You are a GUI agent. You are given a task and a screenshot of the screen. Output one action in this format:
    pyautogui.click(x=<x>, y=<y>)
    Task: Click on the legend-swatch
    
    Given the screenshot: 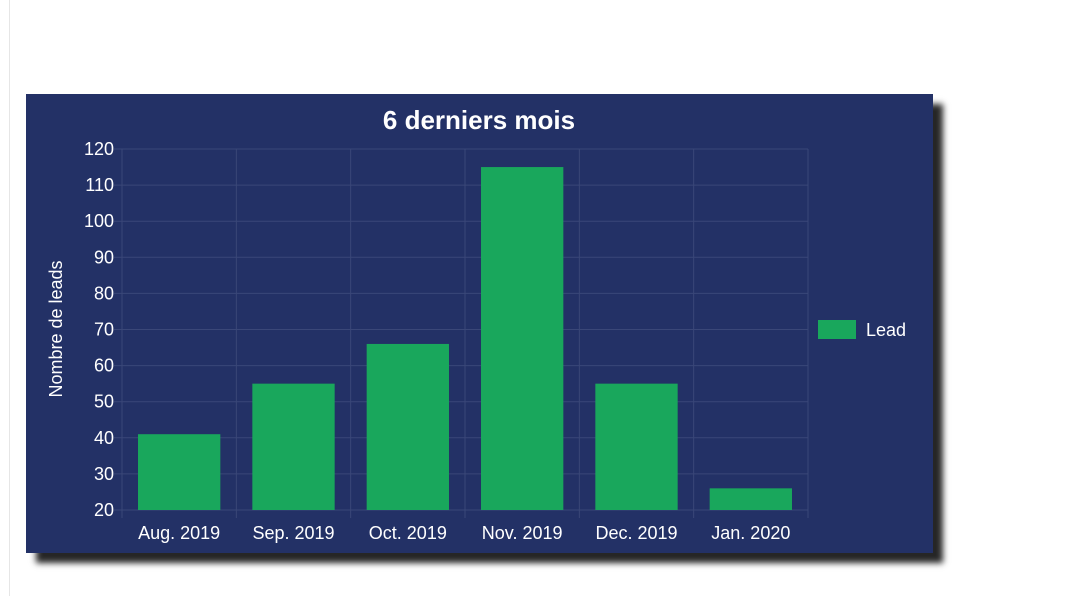 What is the action you would take?
    pyautogui.click(x=837, y=329)
    